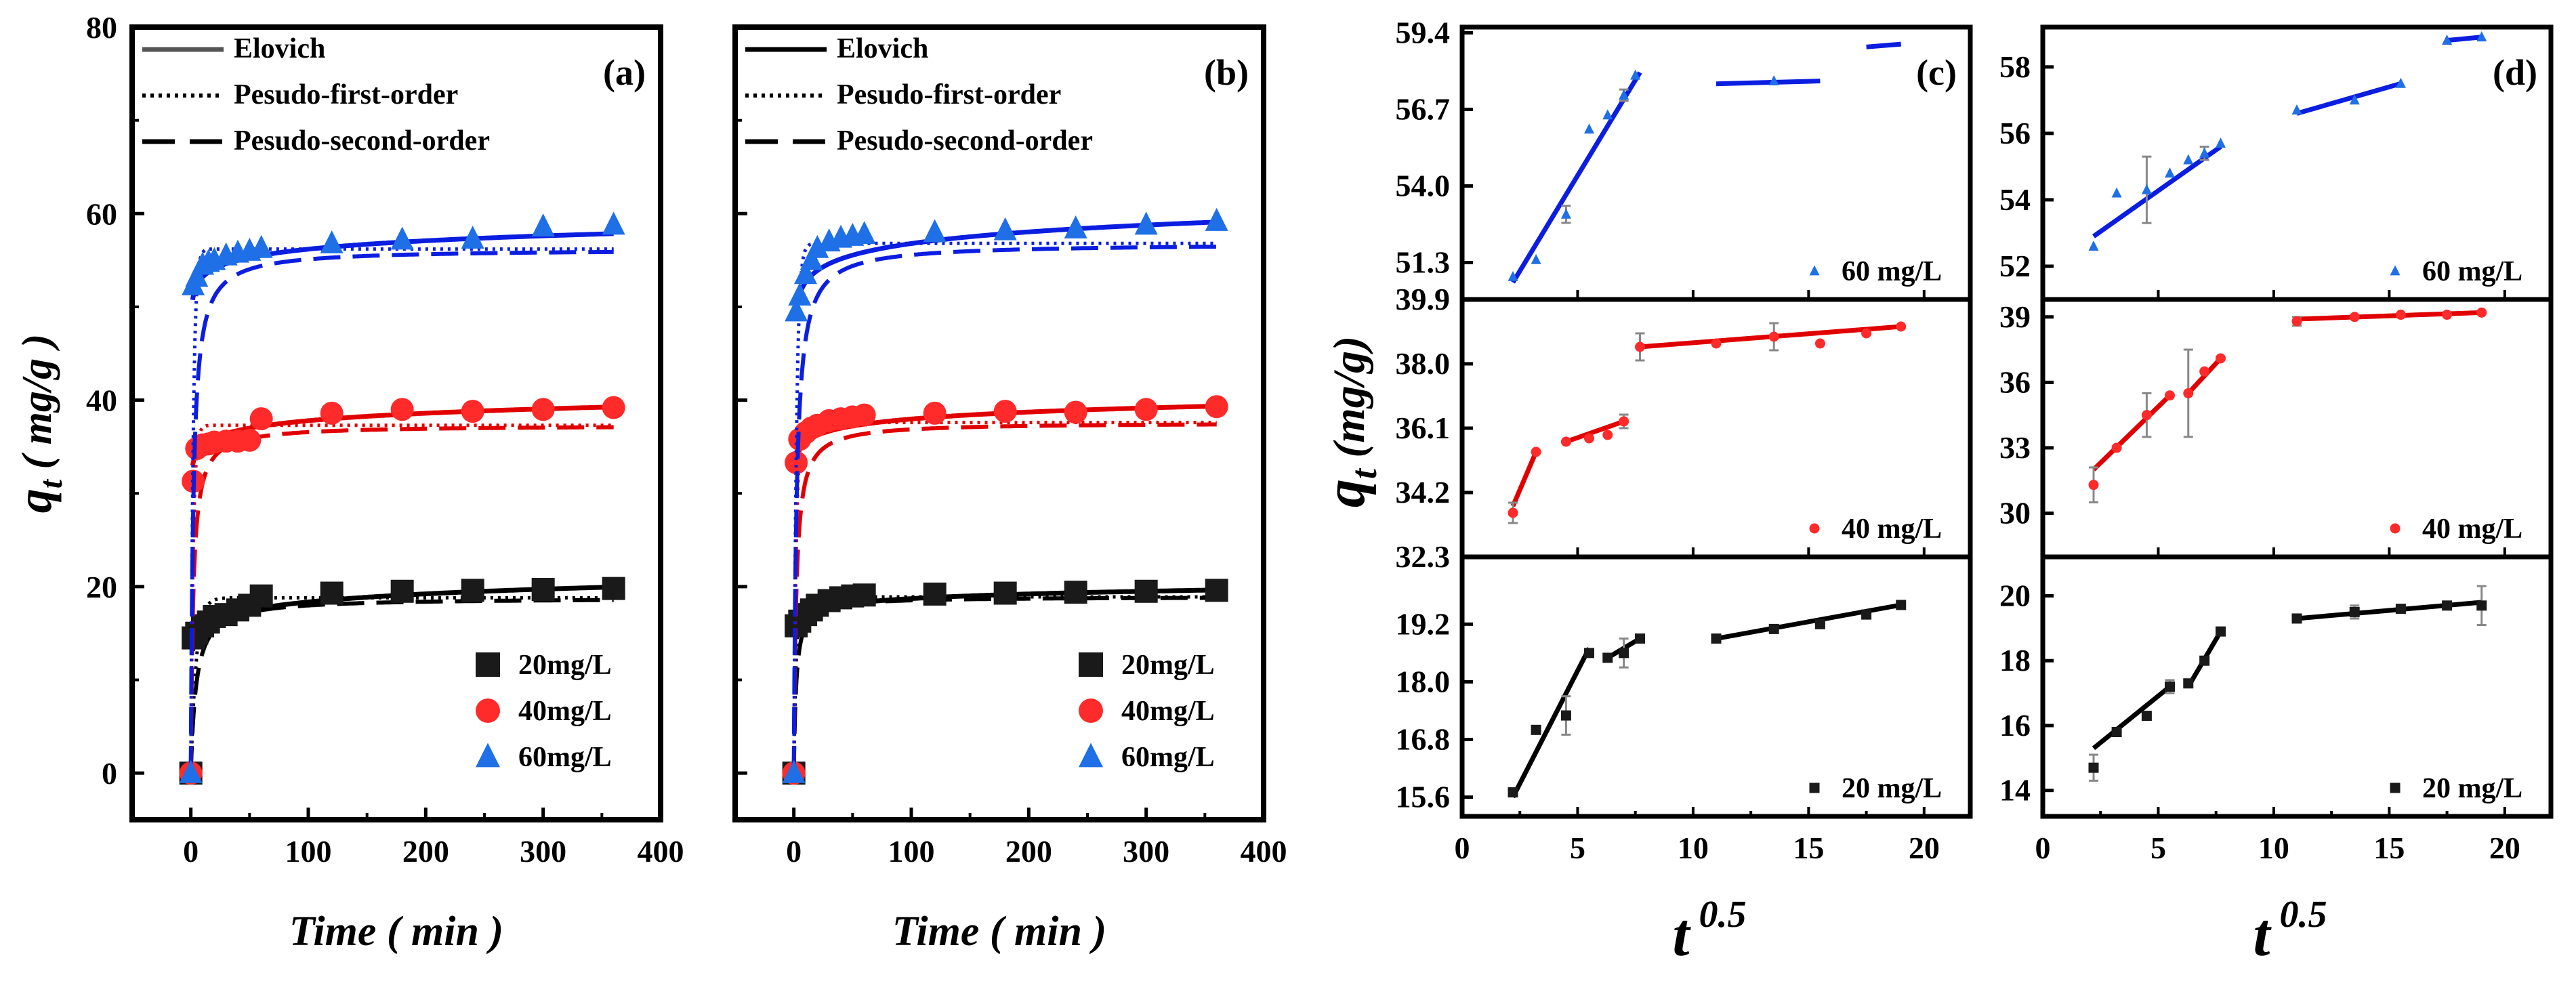 This screenshot has height=981, width=2576. I want to click on panel-tag: (d), so click(2515, 72).